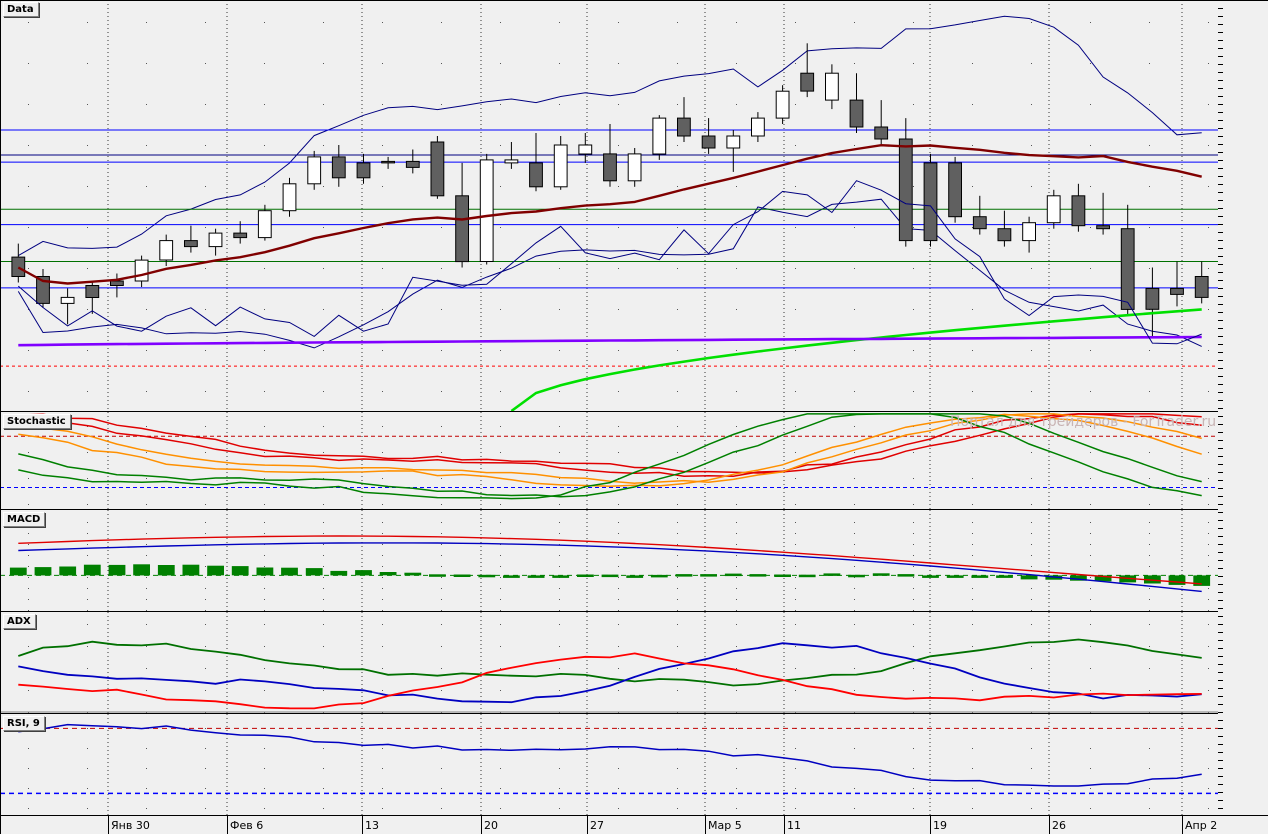 This screenshot has height=834, width=1268. What do you see at coordinates (24, 723) in the screenshot?
I see `rsi-panel-title: RSI, 9` at bounding box center [24, 723].